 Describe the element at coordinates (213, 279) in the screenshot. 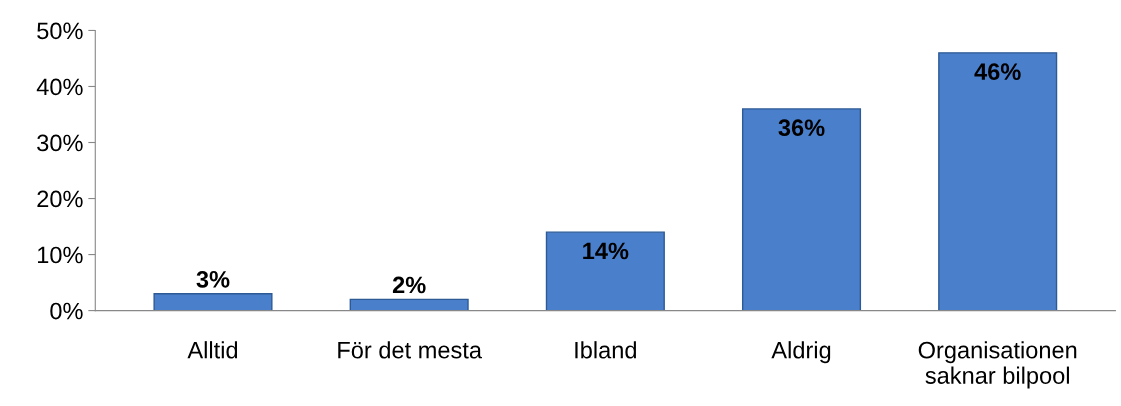

I see `data-label: 3%` at that location.